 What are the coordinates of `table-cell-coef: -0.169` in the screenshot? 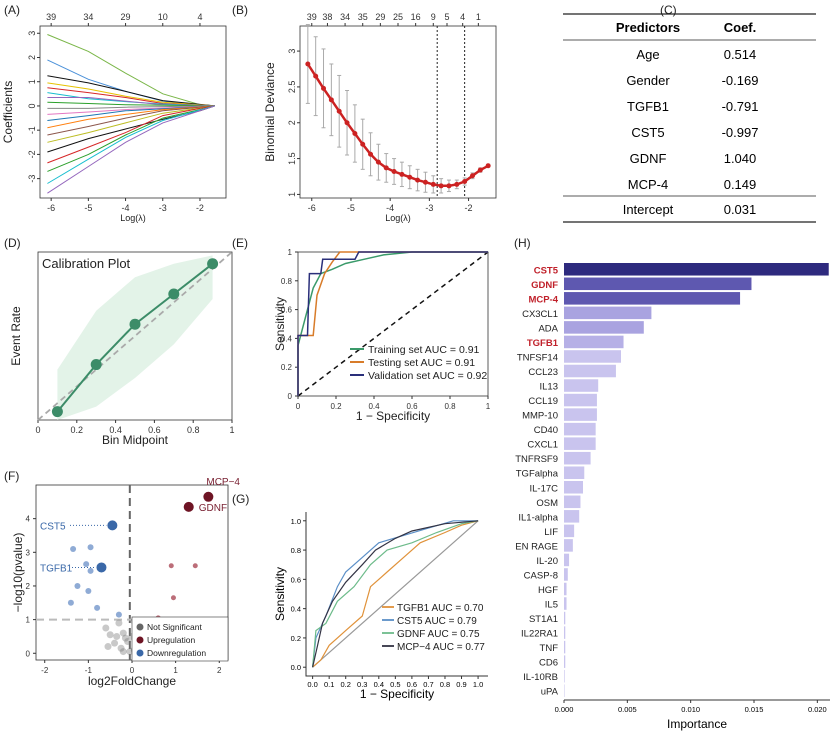 It's located at (740, 80).